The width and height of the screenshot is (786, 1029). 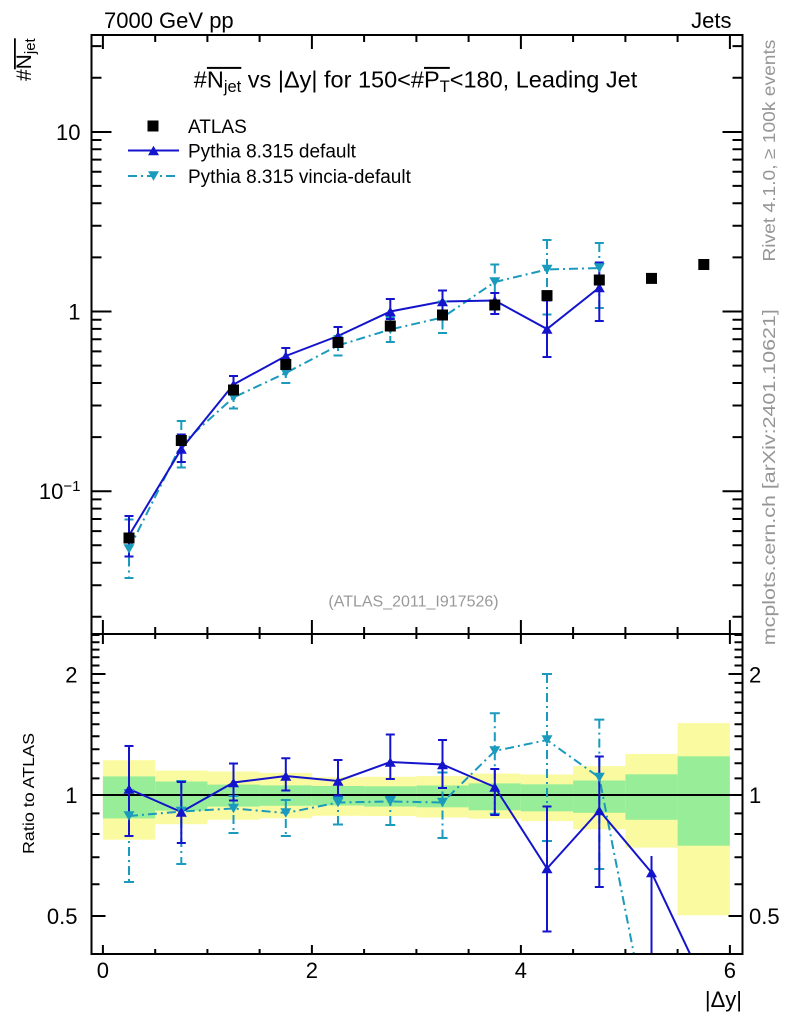 I want to click on svg-text: 0, so click(x=103, y=970).